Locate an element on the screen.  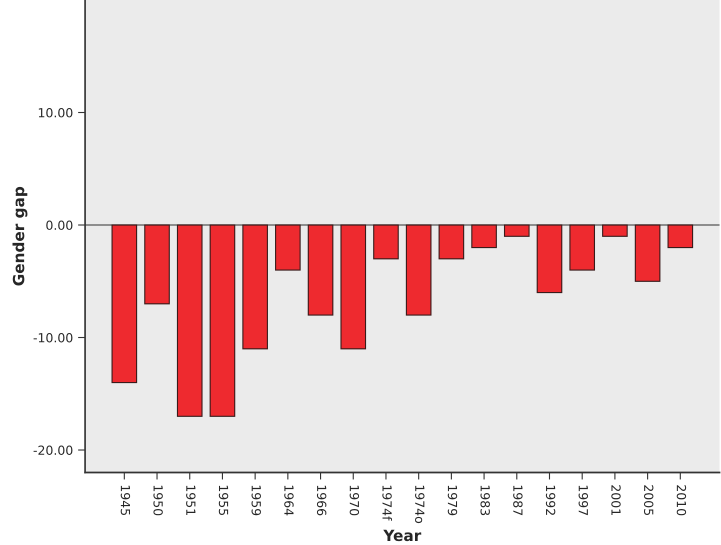
x-tick-label: 1997 is located at coordinates (583, 501).